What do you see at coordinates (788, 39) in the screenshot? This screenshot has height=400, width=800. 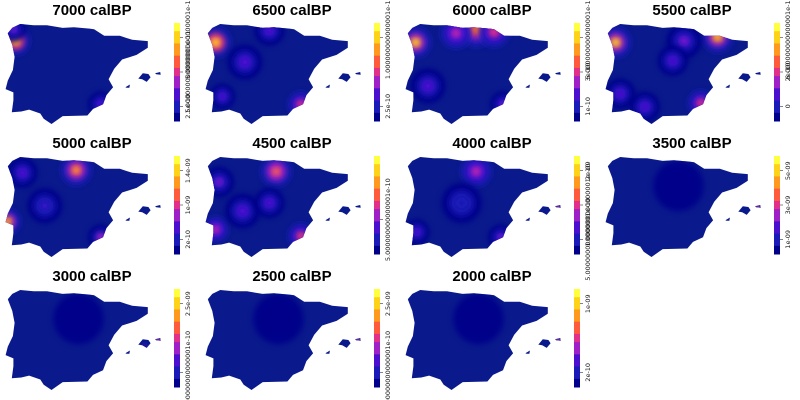 I see `legend-label: 6.000000000000001e-10` at bounding box center [788, 39].